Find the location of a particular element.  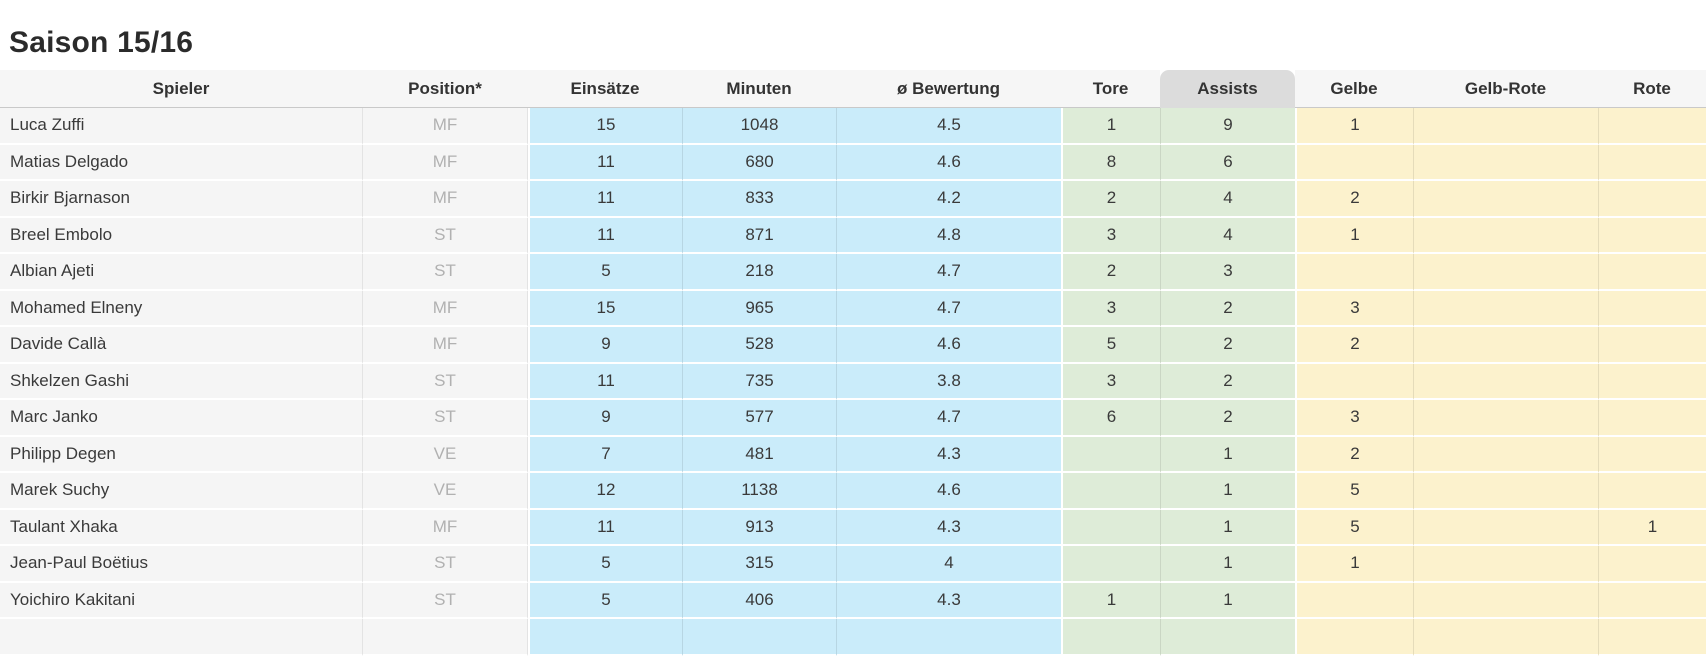

cell-einsaetze: 5 is located at coordinates (605, 272).